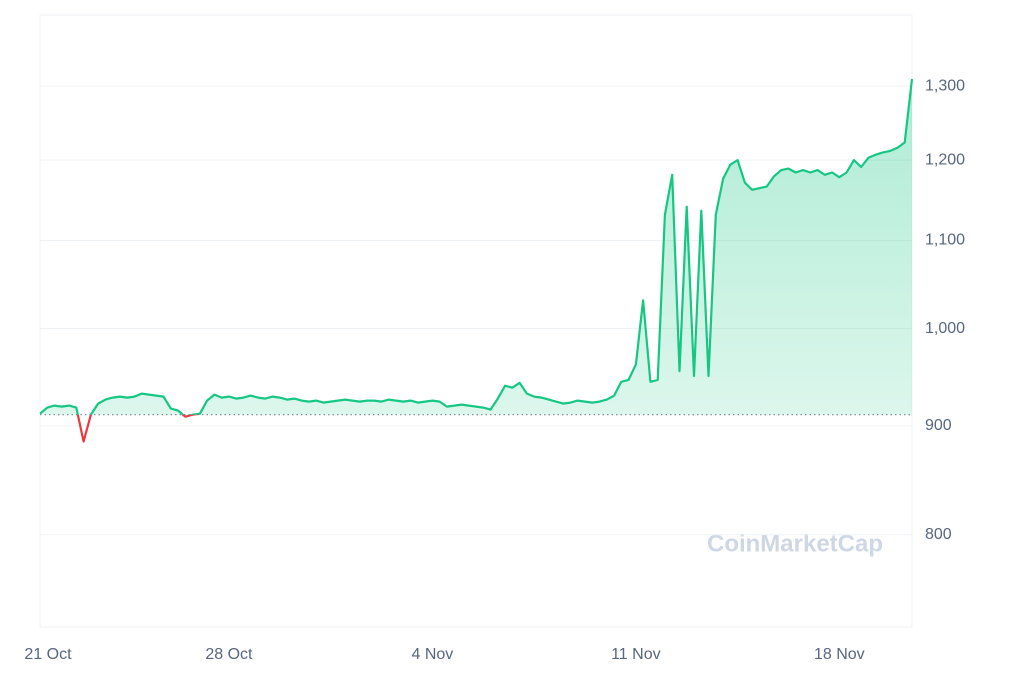 This screenshot has height=683, width=1024. Describe the element at coordinates (839, 654) in the screenshot. I see `x-tick-label: 18 Nov` at that location.